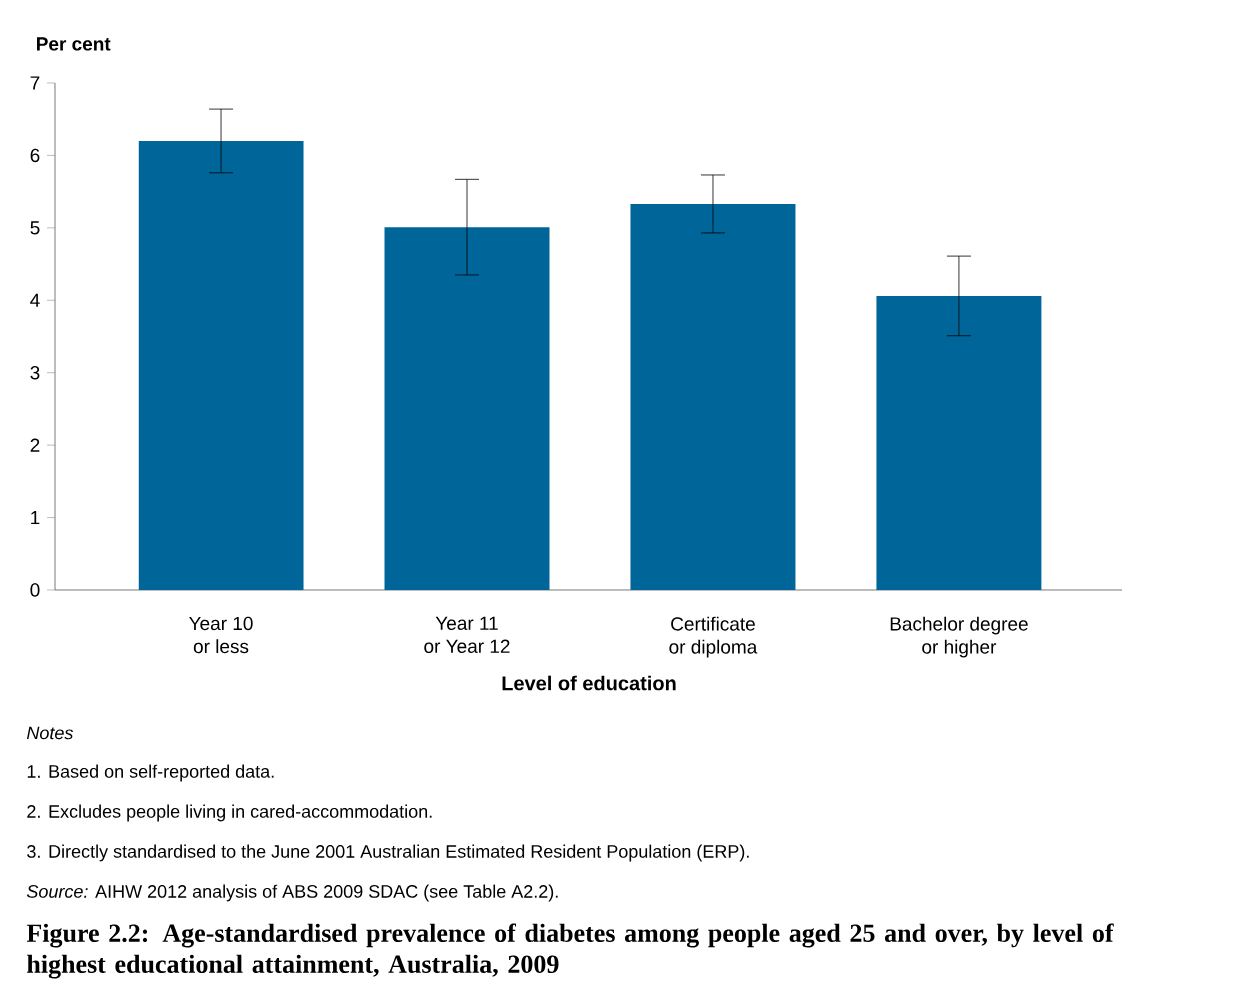  What do you see at coordinates (959, 637) in the screenshot?
I see `x-tick-label: Bachelor degree or higher` at bounding box center [959, 637].